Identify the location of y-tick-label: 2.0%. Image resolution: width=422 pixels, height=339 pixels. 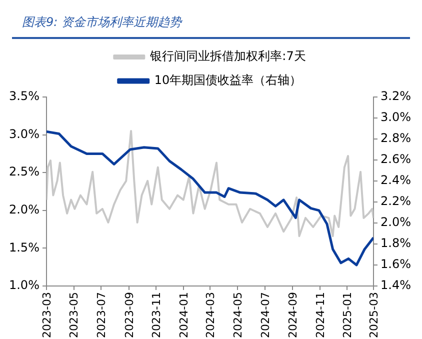
(24, 209).